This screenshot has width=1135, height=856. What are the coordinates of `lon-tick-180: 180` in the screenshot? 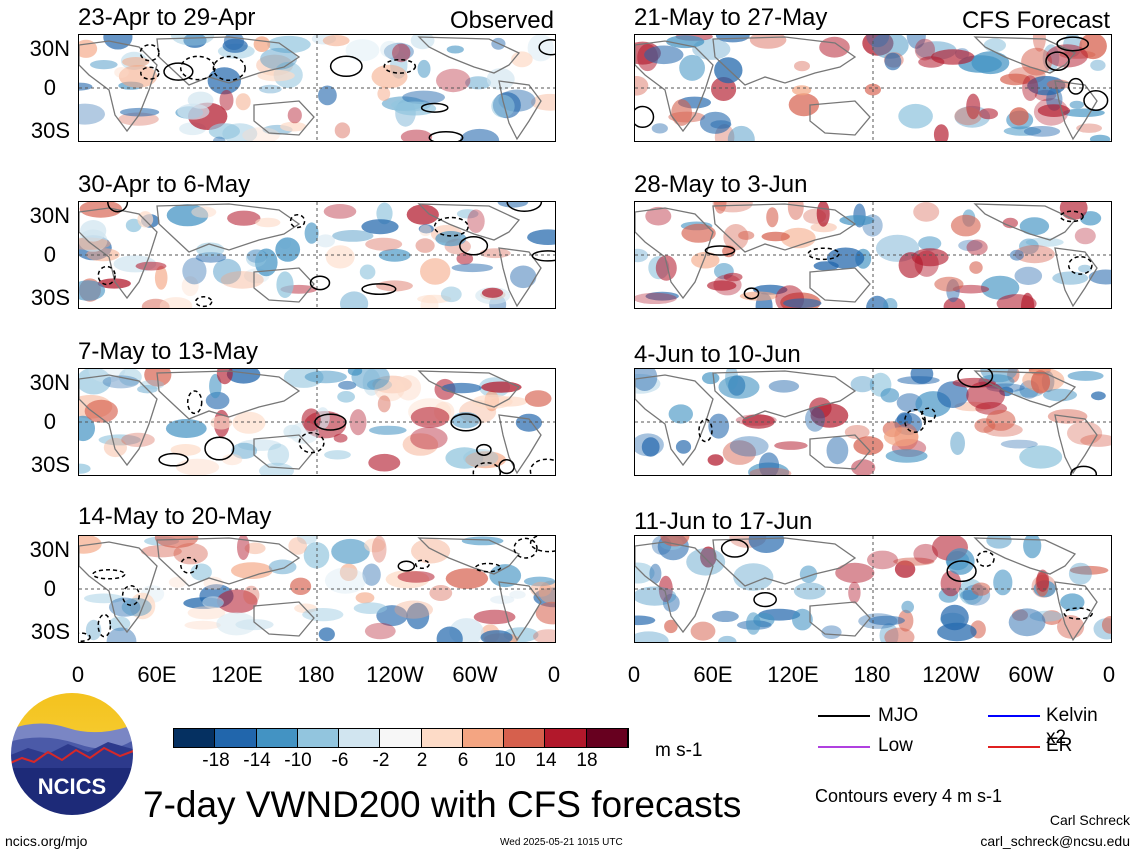 It's located at (872, 674).